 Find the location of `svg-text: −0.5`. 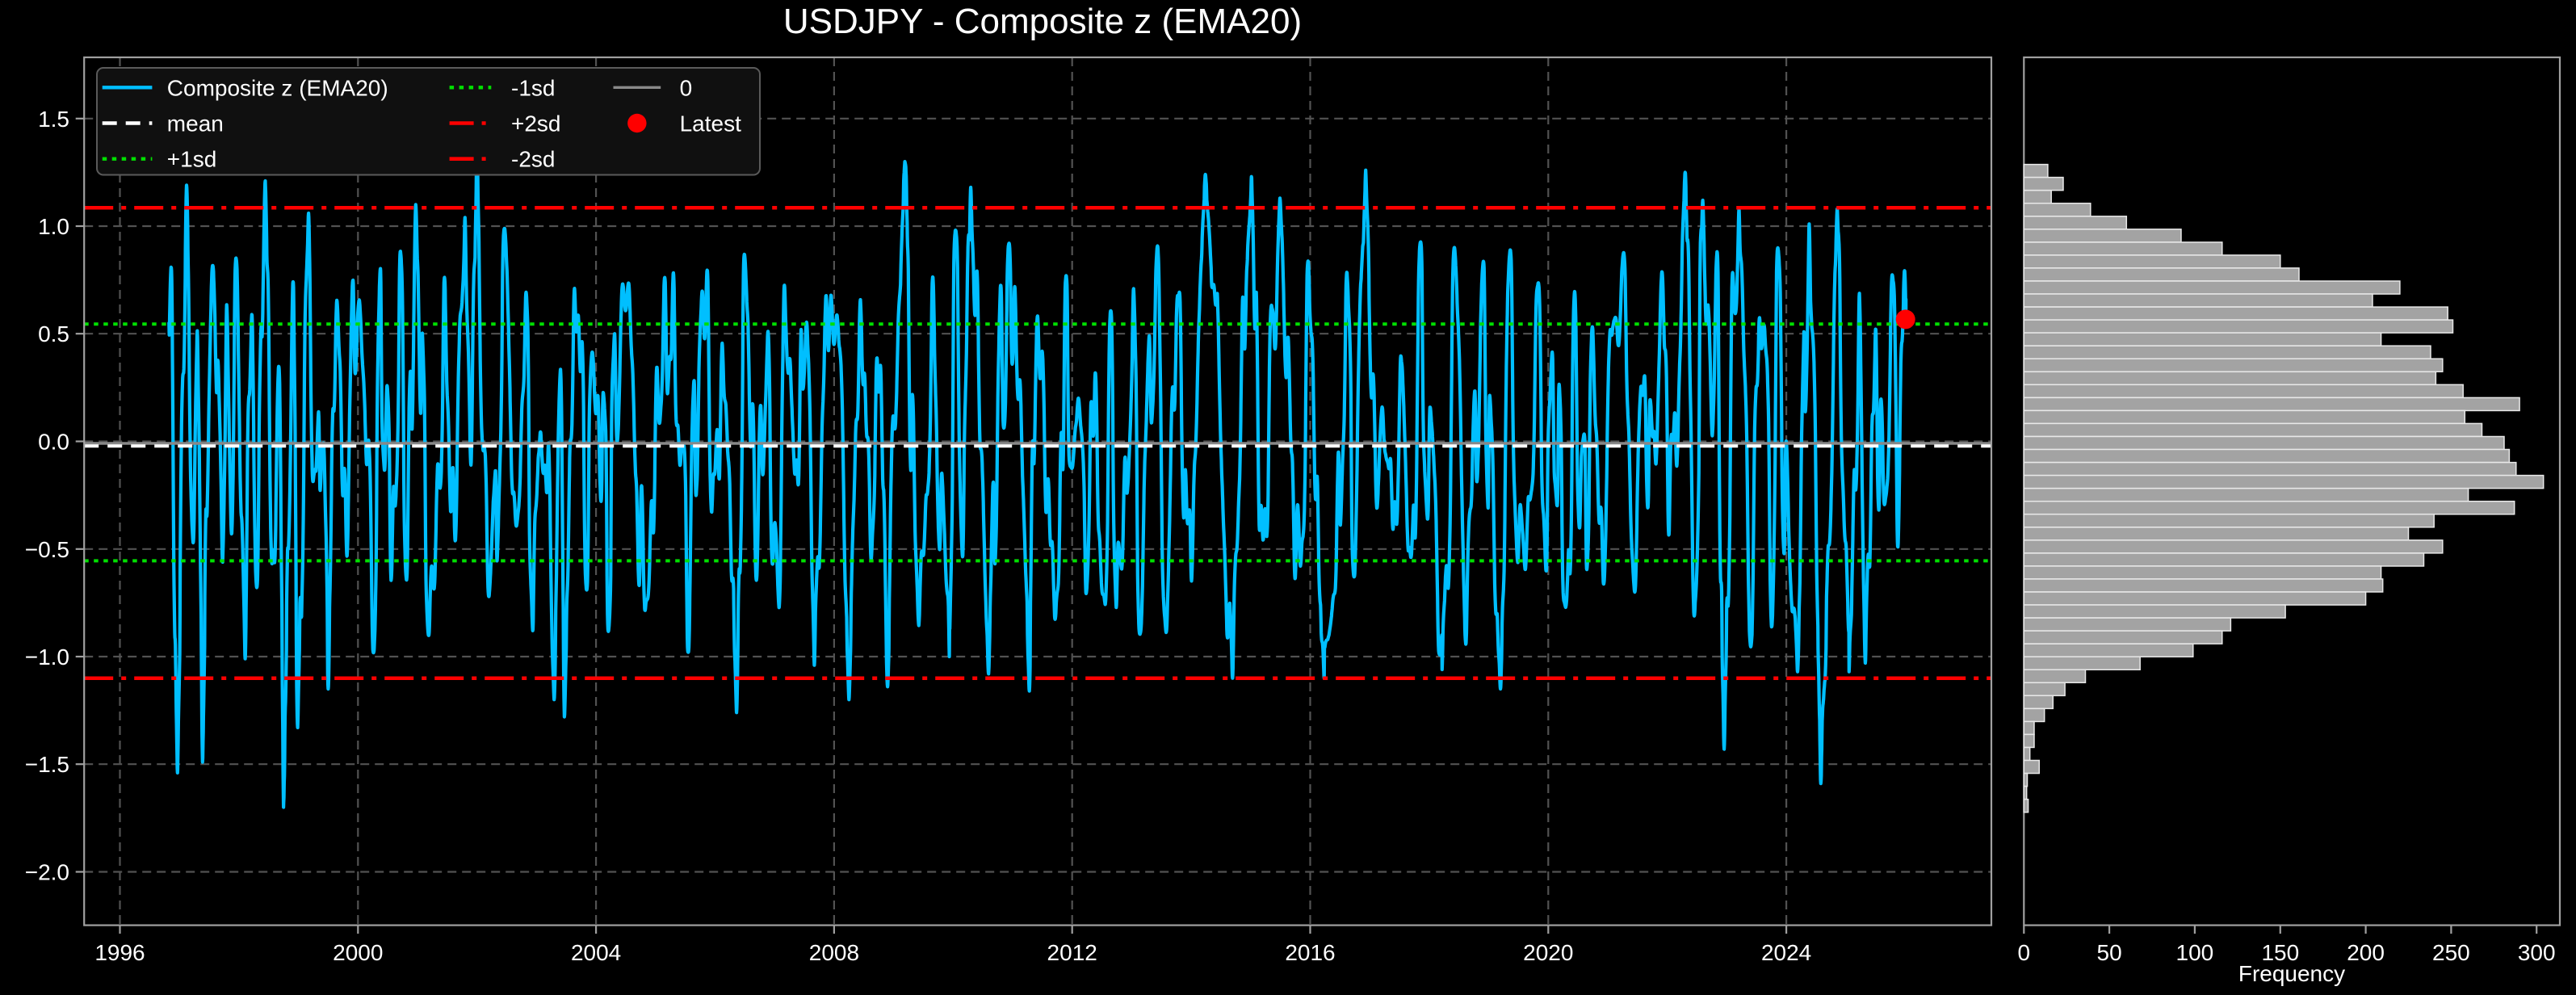

svg-text: −0.5 is located at coordinates (47, 549).